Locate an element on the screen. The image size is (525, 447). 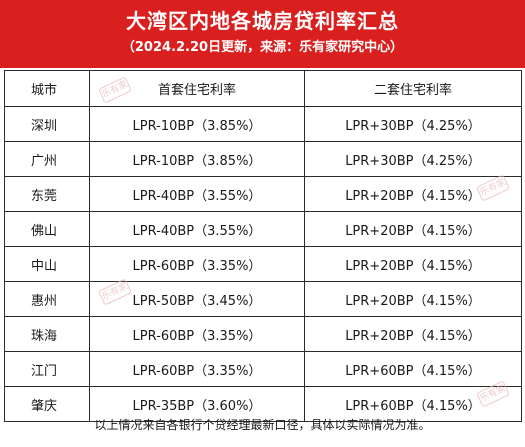
table-row: 江门 LPR-60BP（3.35%） LPR+60BP（4.15%） is located at coordinates (263, 369).